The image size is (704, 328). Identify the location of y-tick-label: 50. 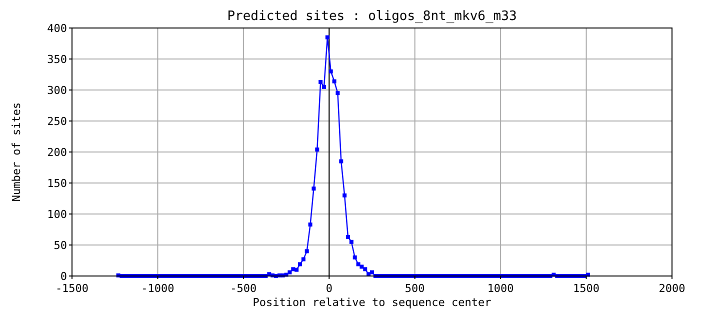
(60, 245).